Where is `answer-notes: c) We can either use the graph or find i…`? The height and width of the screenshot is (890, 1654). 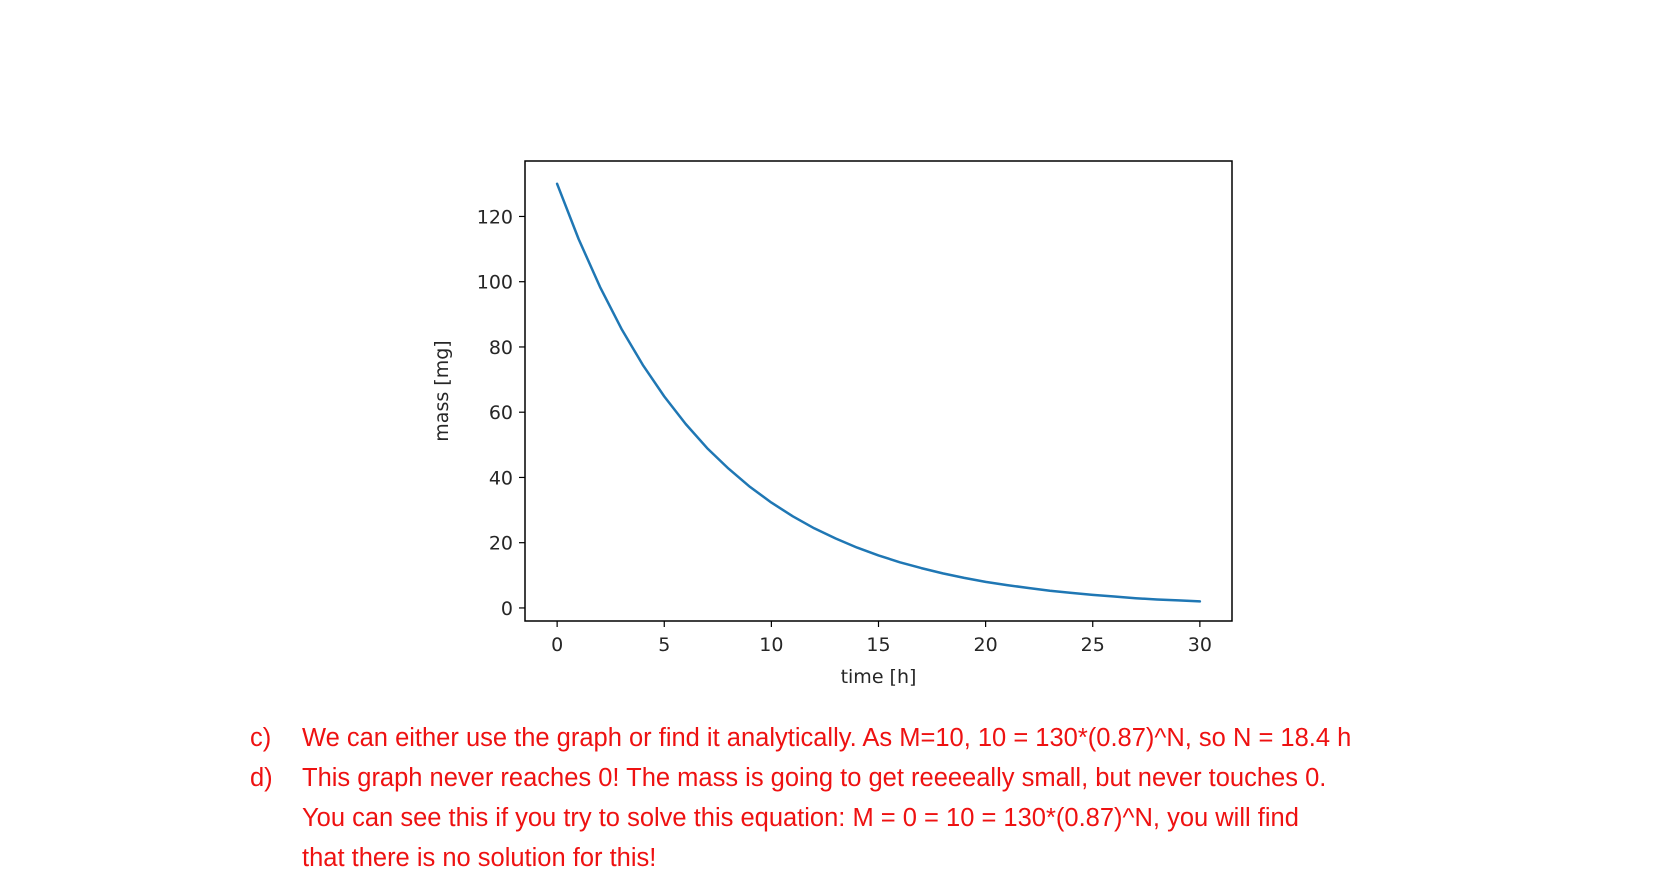
answer-notes: c) We can either use the graph or find i… is located at coordinates (940, 798).